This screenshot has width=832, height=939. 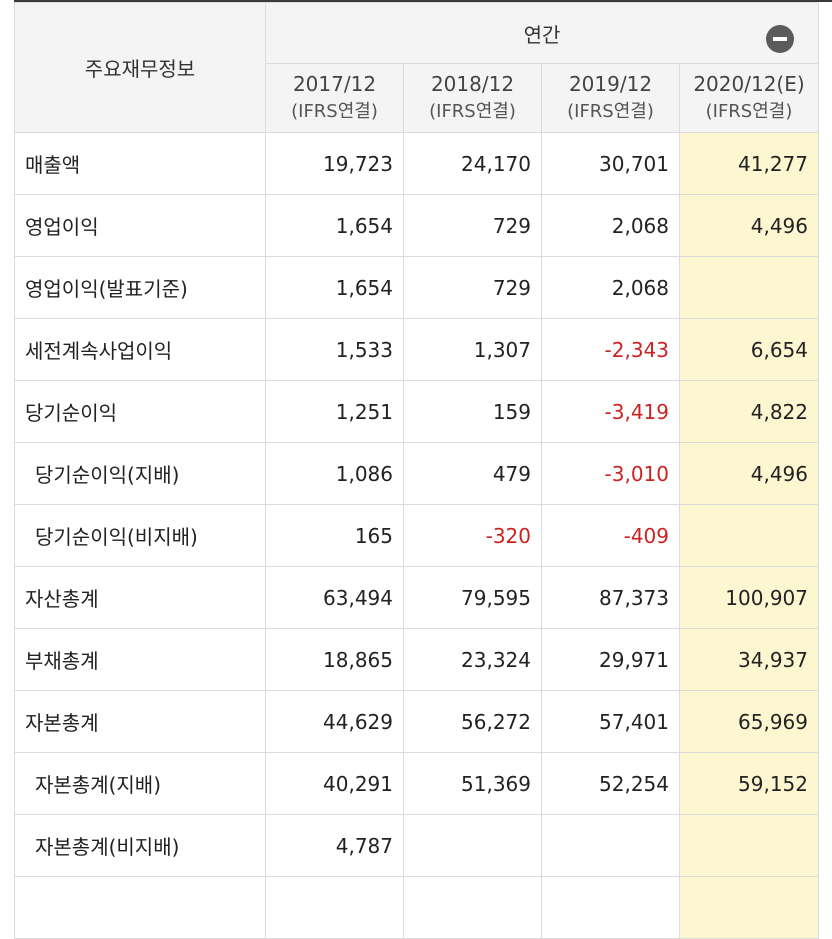 I want to click on value-cell: 87,373, so click(x=610, y=597).